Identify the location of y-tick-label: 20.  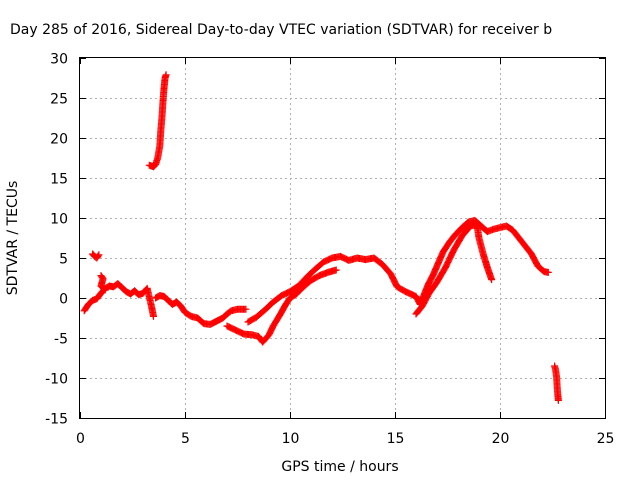
(59, 140).